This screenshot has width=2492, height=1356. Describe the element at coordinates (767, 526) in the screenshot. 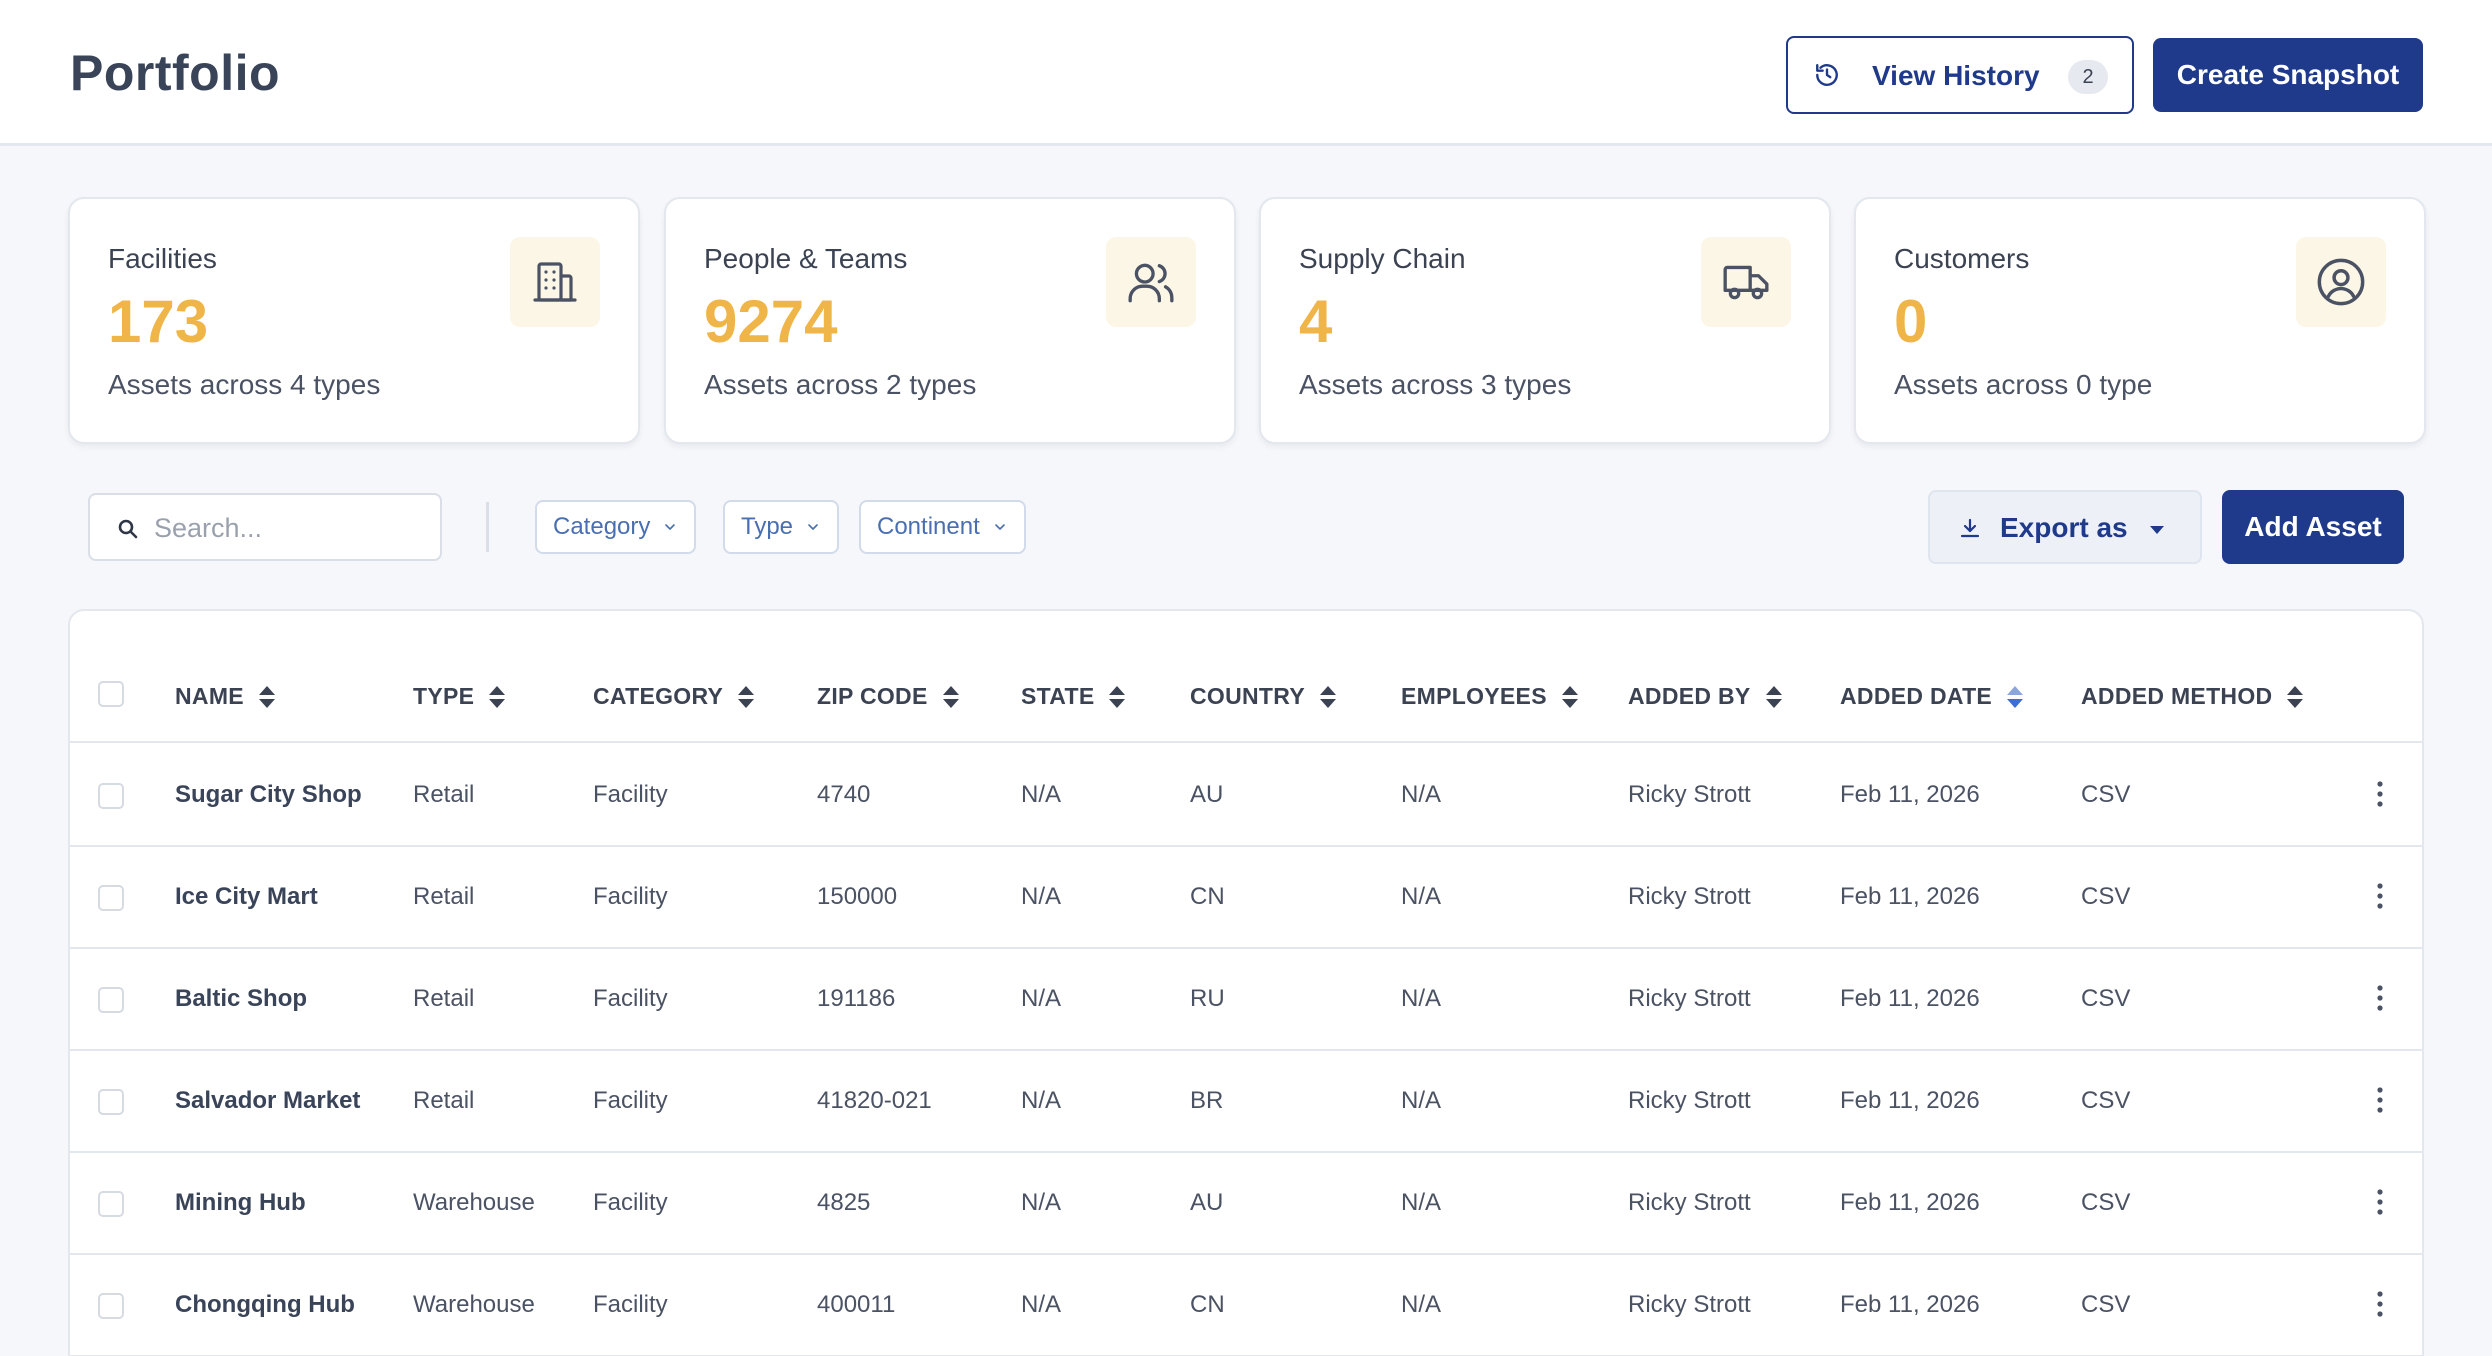

I see `filter-label: Type` at that location.